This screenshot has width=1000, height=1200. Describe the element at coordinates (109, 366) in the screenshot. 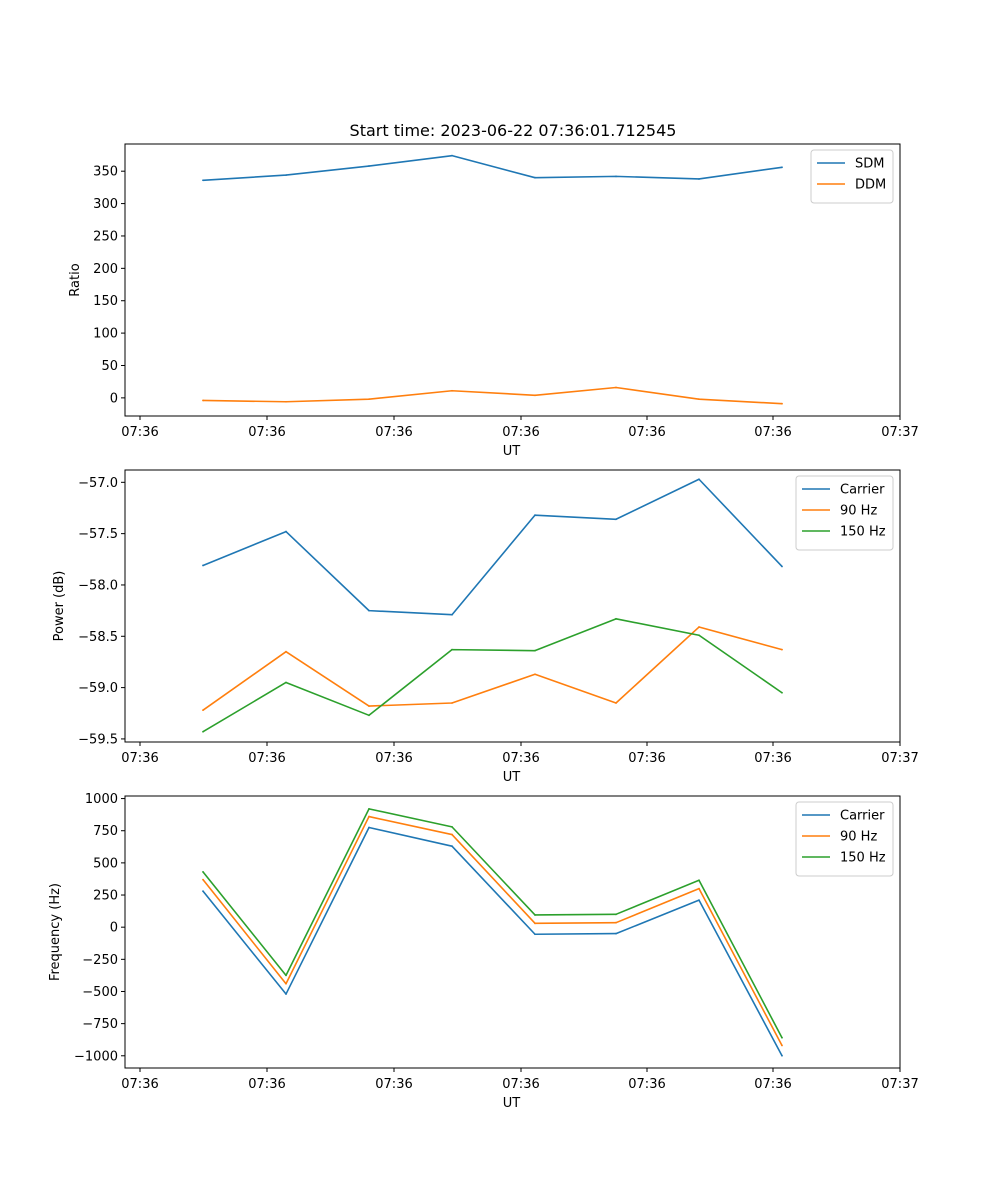

I see `y-tick-label: 50` at that location.